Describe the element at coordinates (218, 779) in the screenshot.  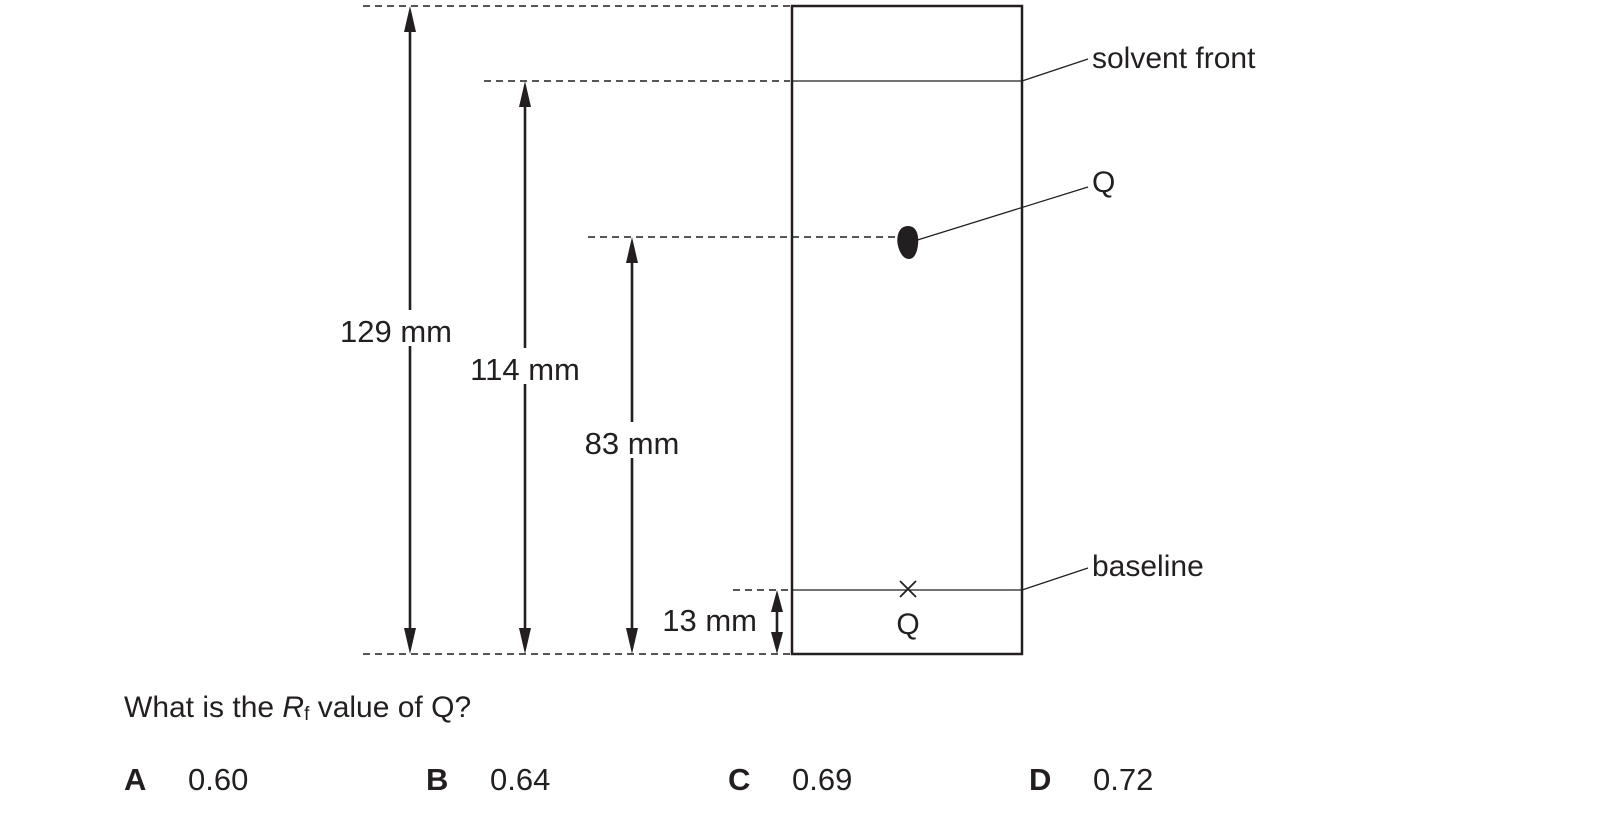
I see `option-a-value: 0.60` at that location.